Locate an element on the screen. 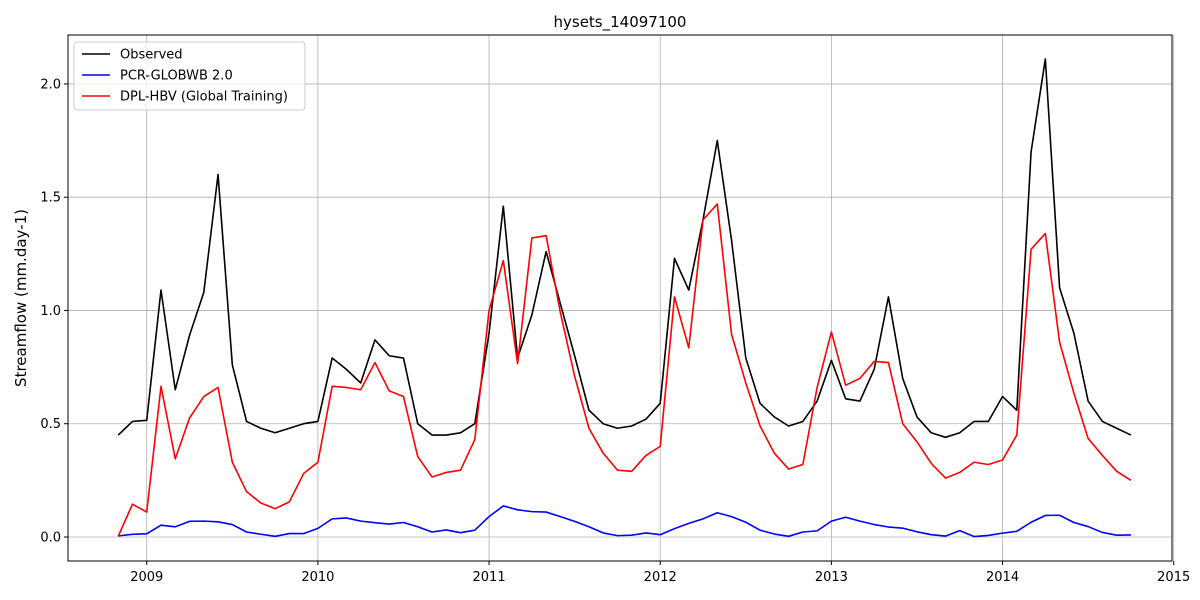 The image size is (1200, 600). x-tick-label: 2015 is located at coordinates (1173, 577).